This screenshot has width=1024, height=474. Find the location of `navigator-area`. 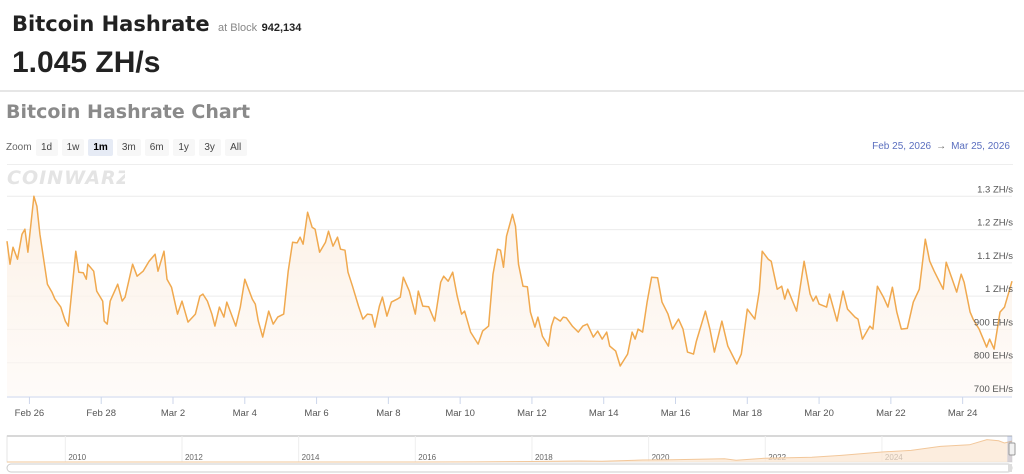

navigator-area is located at coordinates (509, 450).